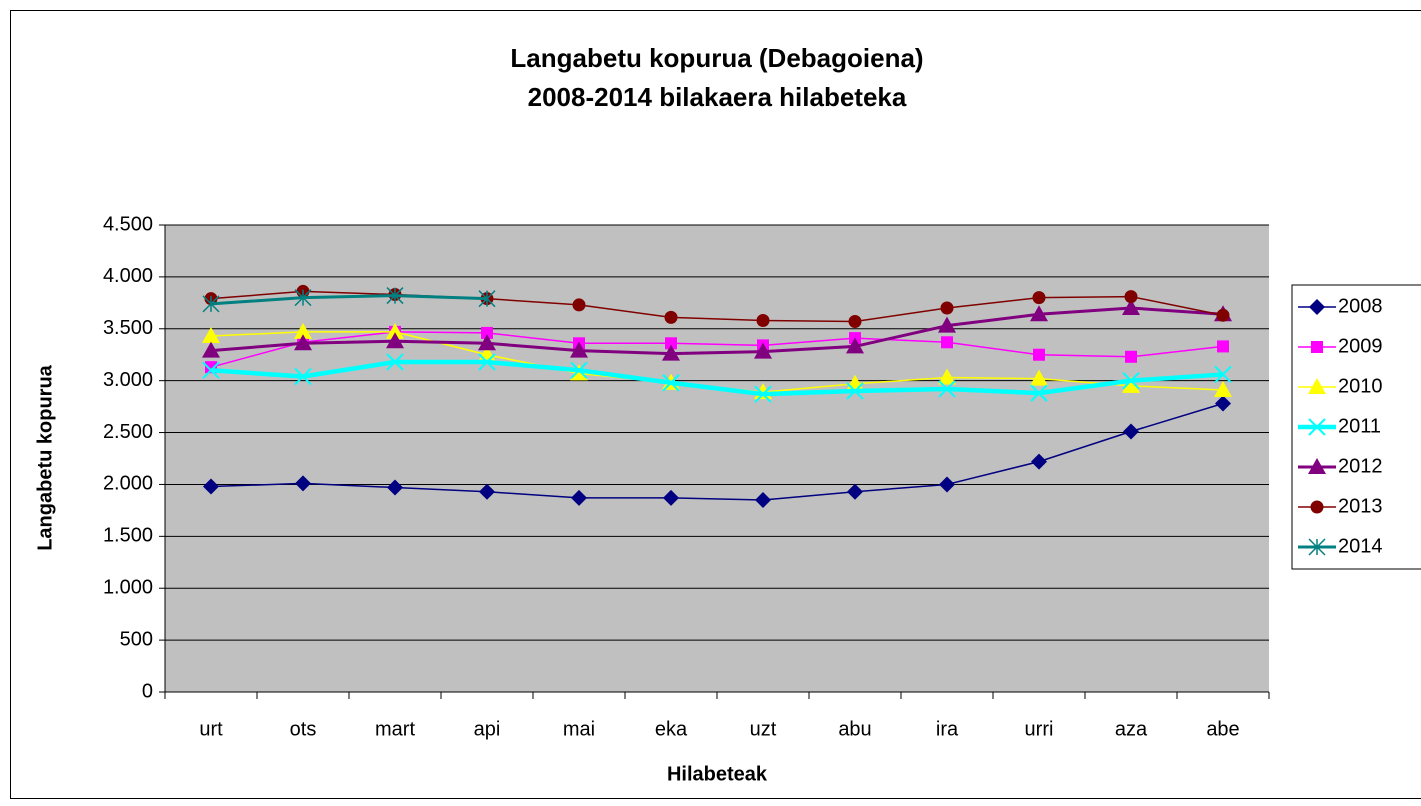  I want to click on y-tick-label: 4.000, so click(128, 276).